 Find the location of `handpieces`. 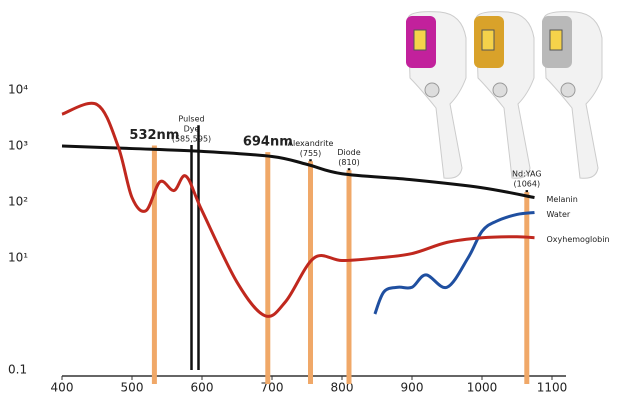

handpieces is located at coordinates (504, 95).